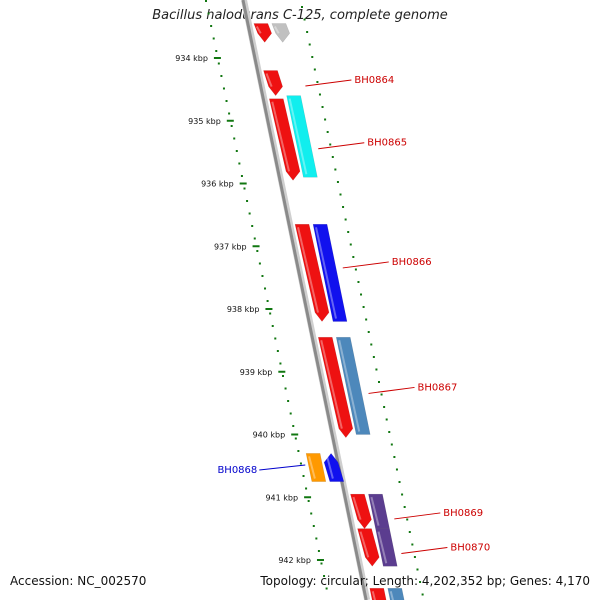 The height and width of the screenshot is (600, 600). I want to click on scale-label: 934 kbp, so click(191, 58).